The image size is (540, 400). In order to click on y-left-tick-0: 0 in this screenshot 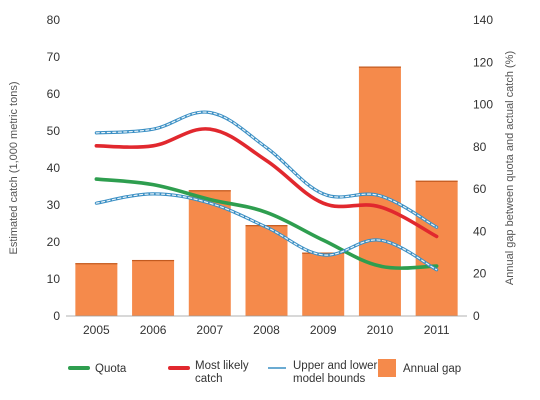, I will do `click(56, 316)`.